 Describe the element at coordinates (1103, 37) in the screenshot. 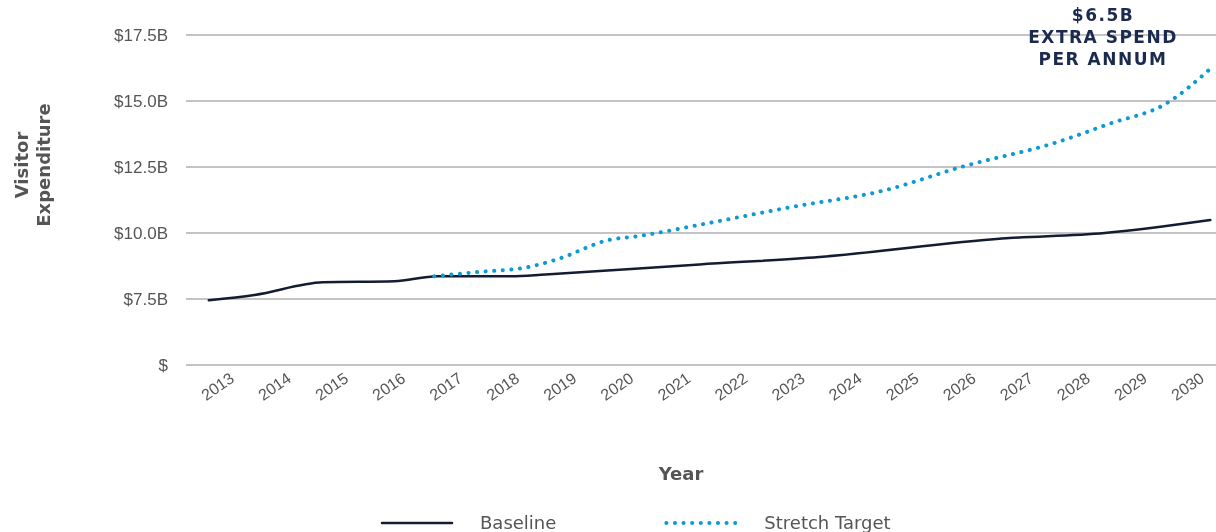

I see `annotation: $6.5B EXTRA SPEND PER ANNUM` at that location.